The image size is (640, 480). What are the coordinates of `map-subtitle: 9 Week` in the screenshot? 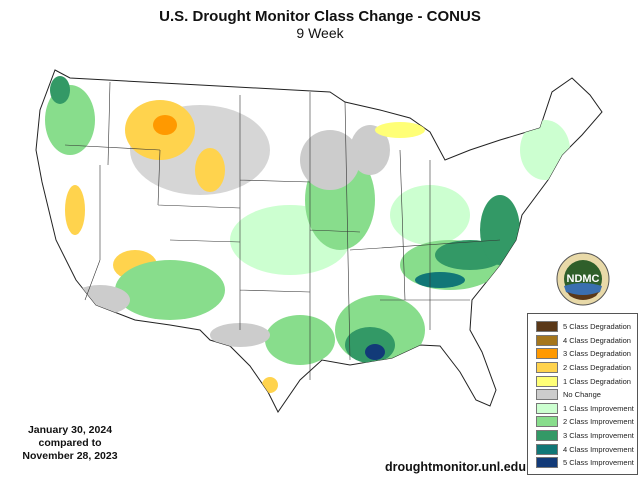 It's located at (320, 33).